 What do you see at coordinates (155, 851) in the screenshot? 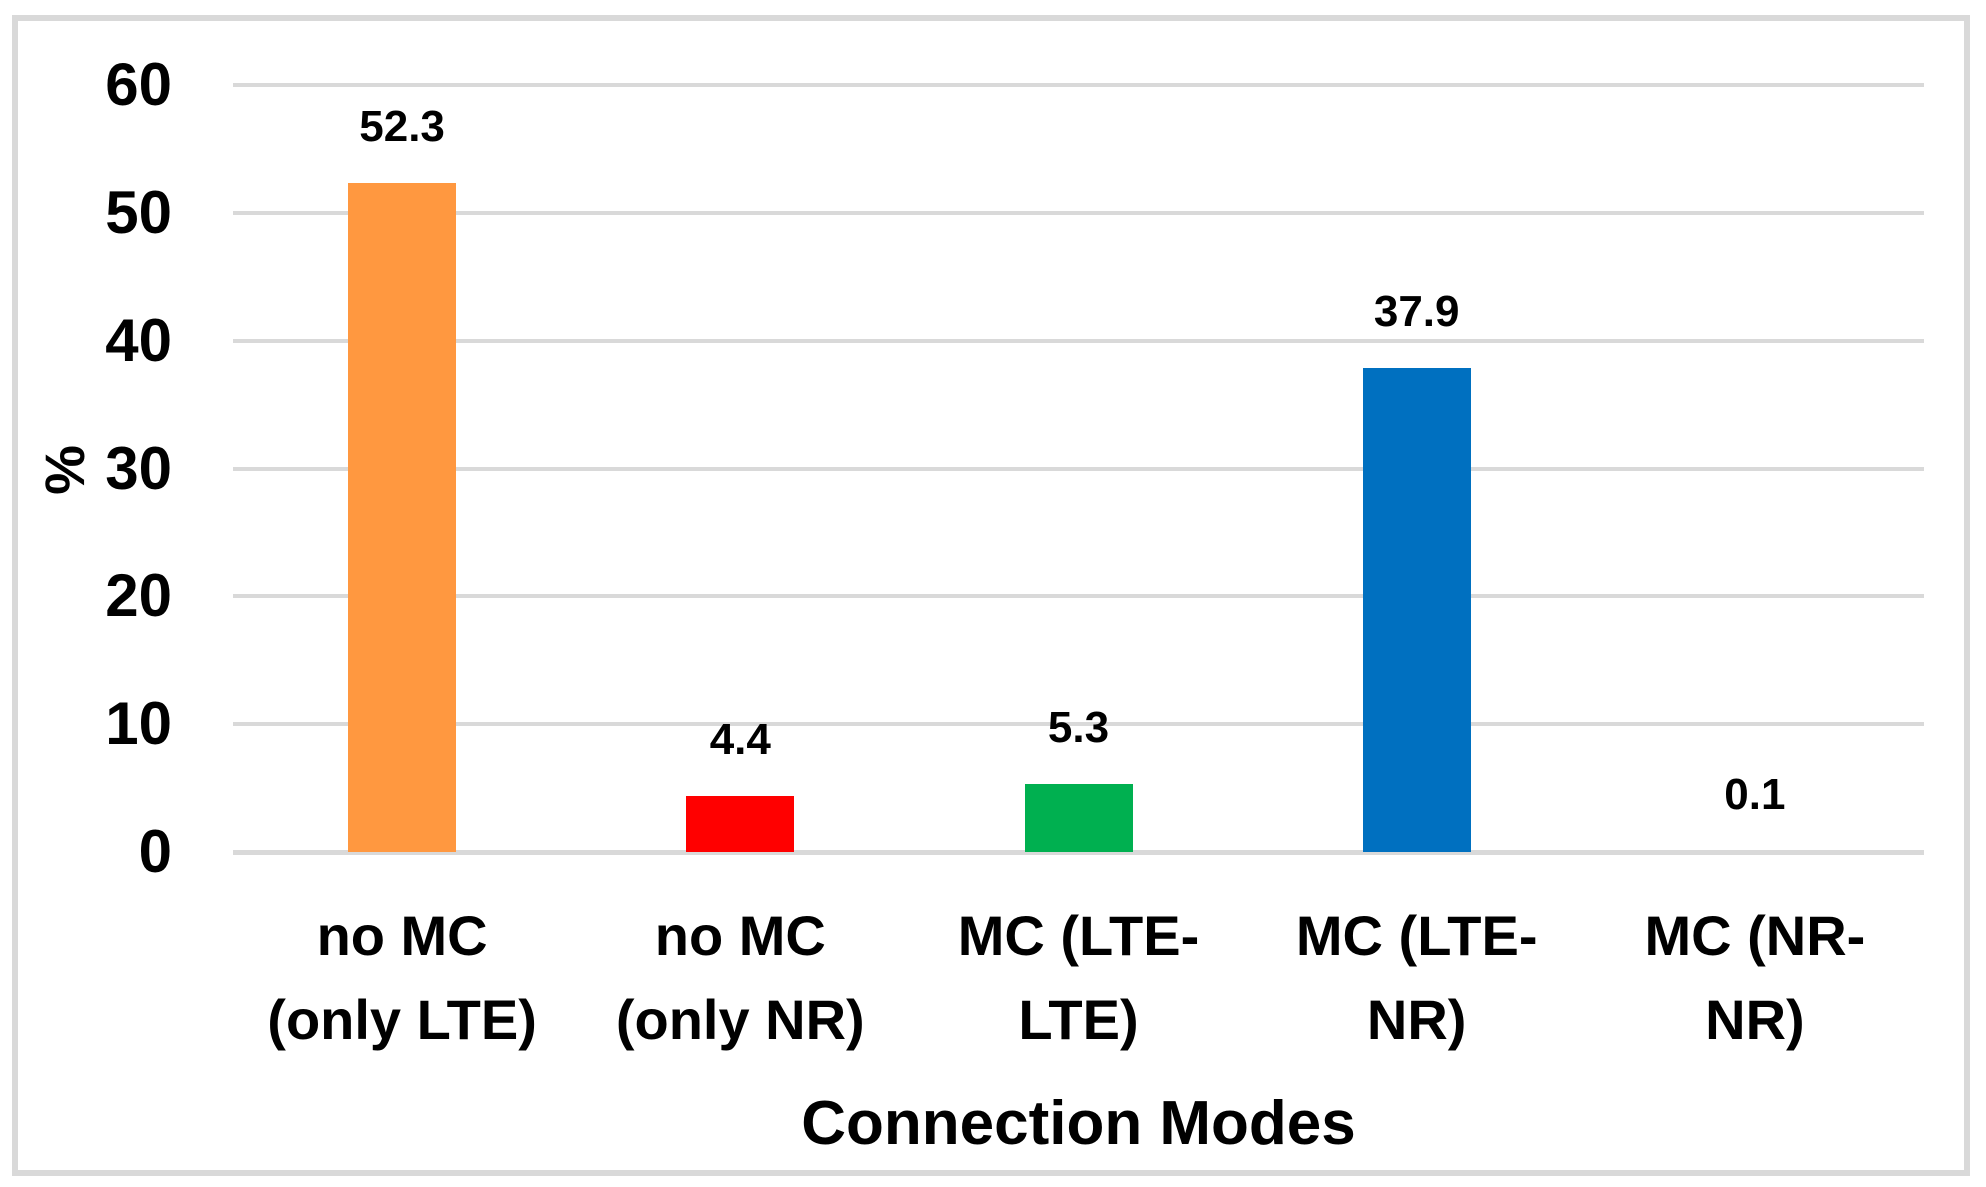
I see `y-tick-label-0: 0` at bounding box center [155, 851].